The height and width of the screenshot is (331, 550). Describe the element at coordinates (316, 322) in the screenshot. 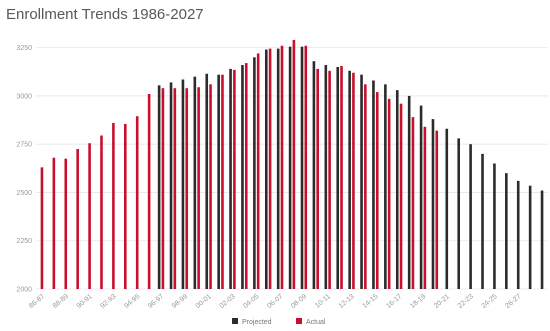

I see `legend-label: Actual` at that location.